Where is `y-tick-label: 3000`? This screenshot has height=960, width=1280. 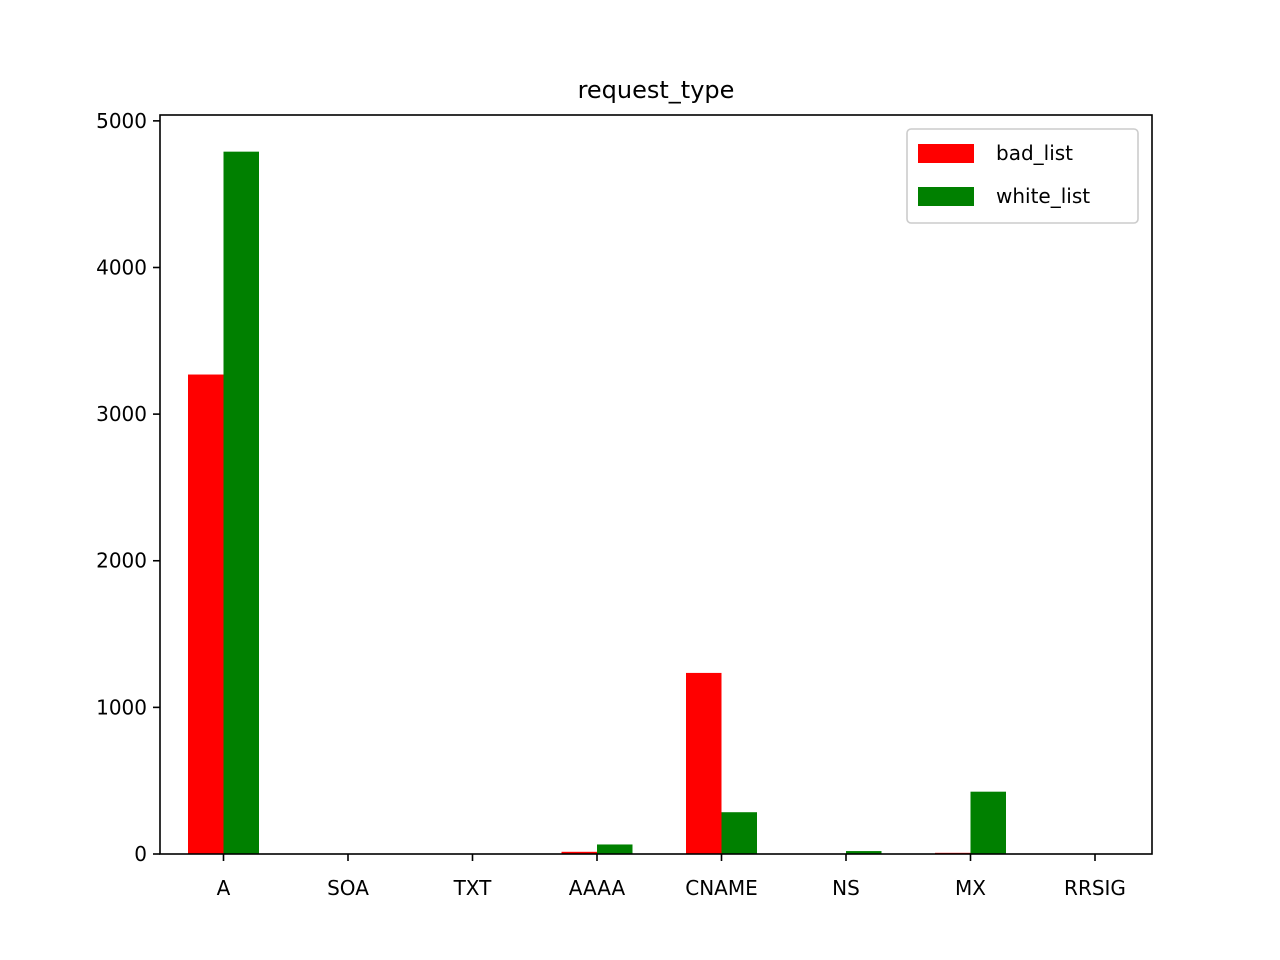
y-tick-label: 3000 is located at coordinates (121, 414).